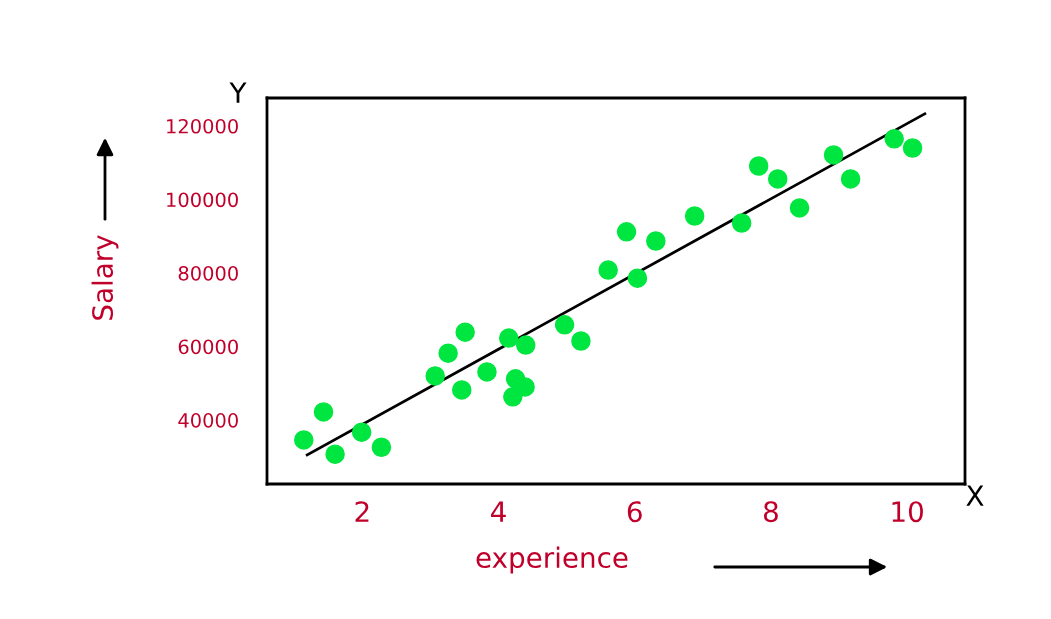 This screenshot has width=1051, height=619. What do you see at coordinates (238, 92) in the screenshot?
I see `text: Y` at bounding box center [238, 92].